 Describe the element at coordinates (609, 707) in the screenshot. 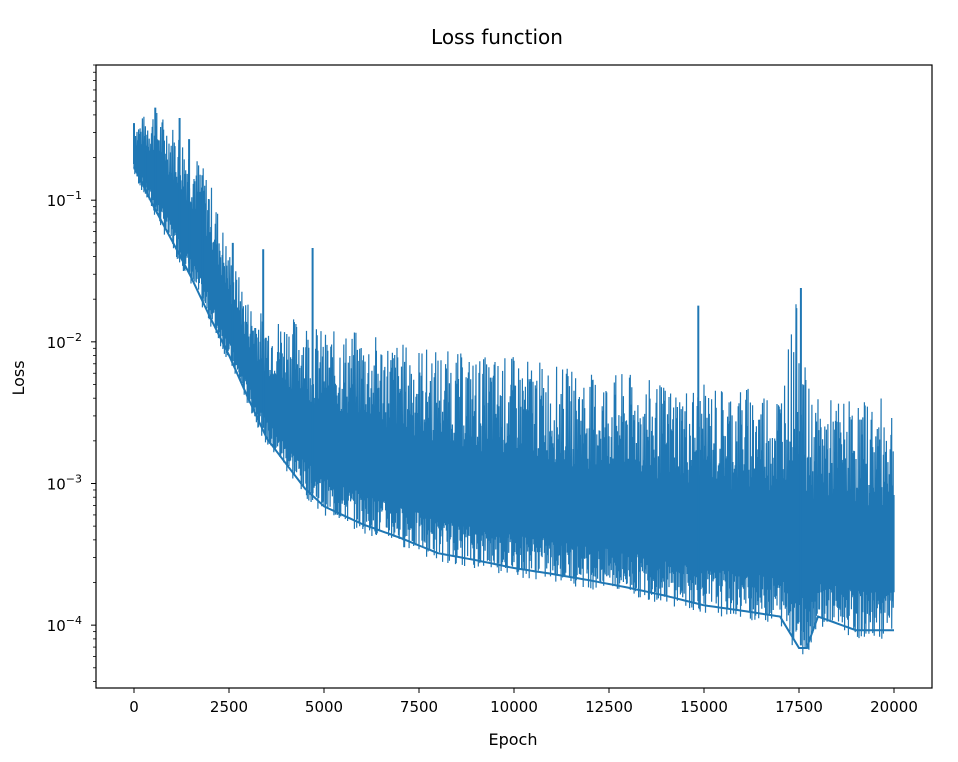

I see `x-tick-label: 12500` at that location.